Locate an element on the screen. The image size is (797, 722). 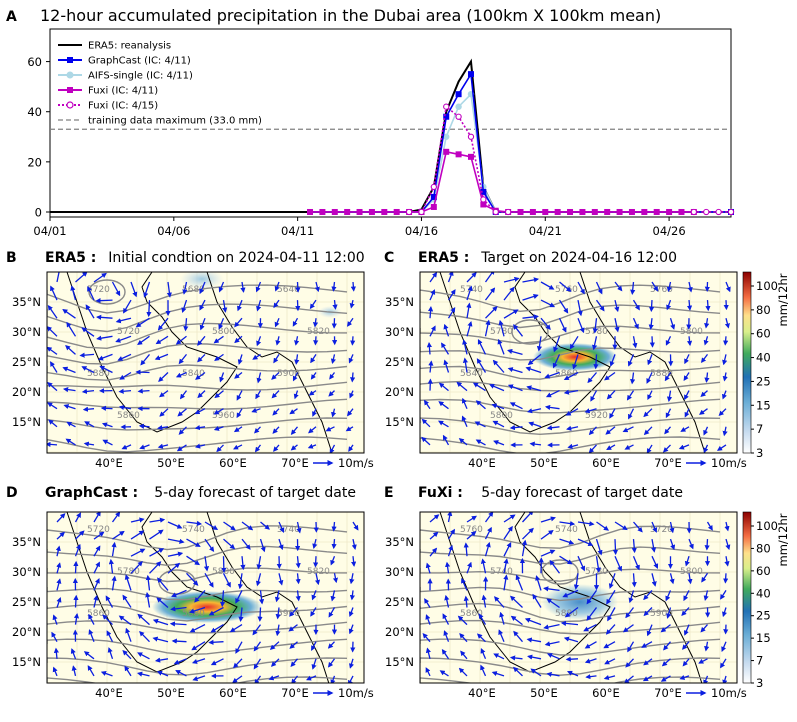
contour-label: 5960 is located at coordinates (223, 416).